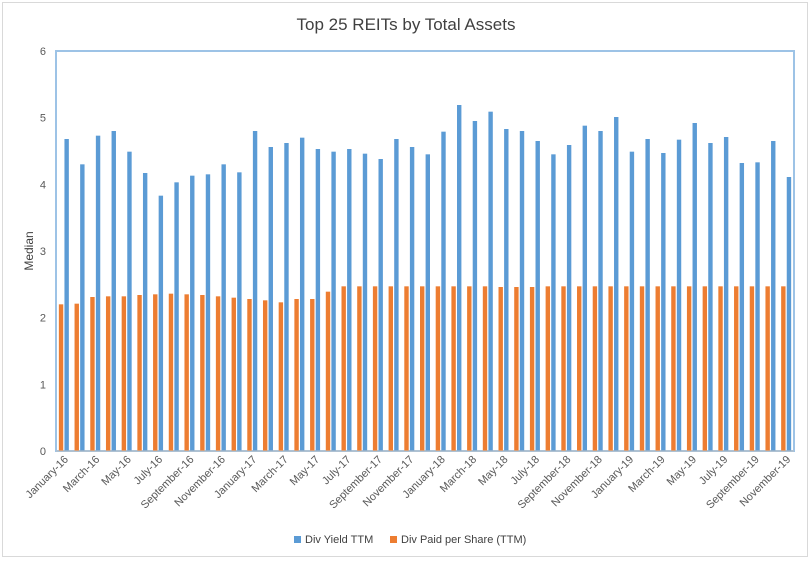  I want to click on y-axis-ticks: 0 1 2 3 4 5 6, so click(43, 252).